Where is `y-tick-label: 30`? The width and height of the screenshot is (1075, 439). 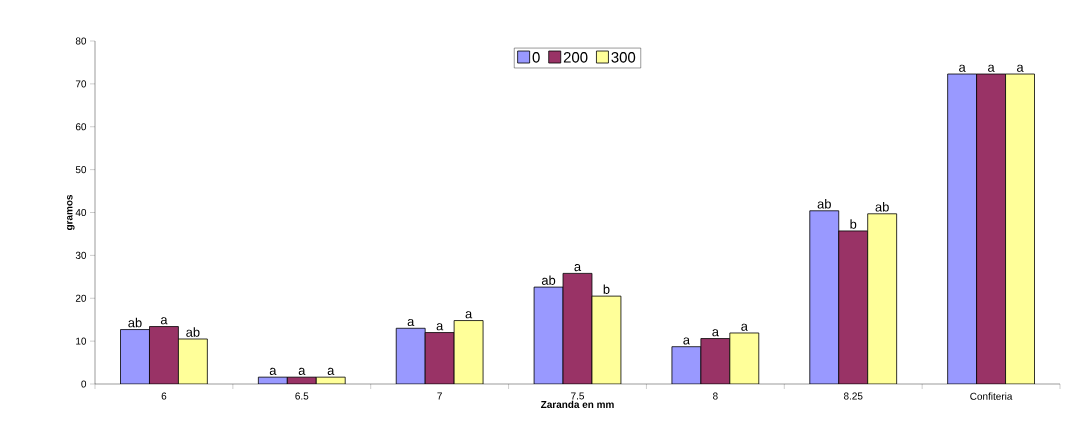
y-tick-label: 30 is located at coordinates (81, 255).